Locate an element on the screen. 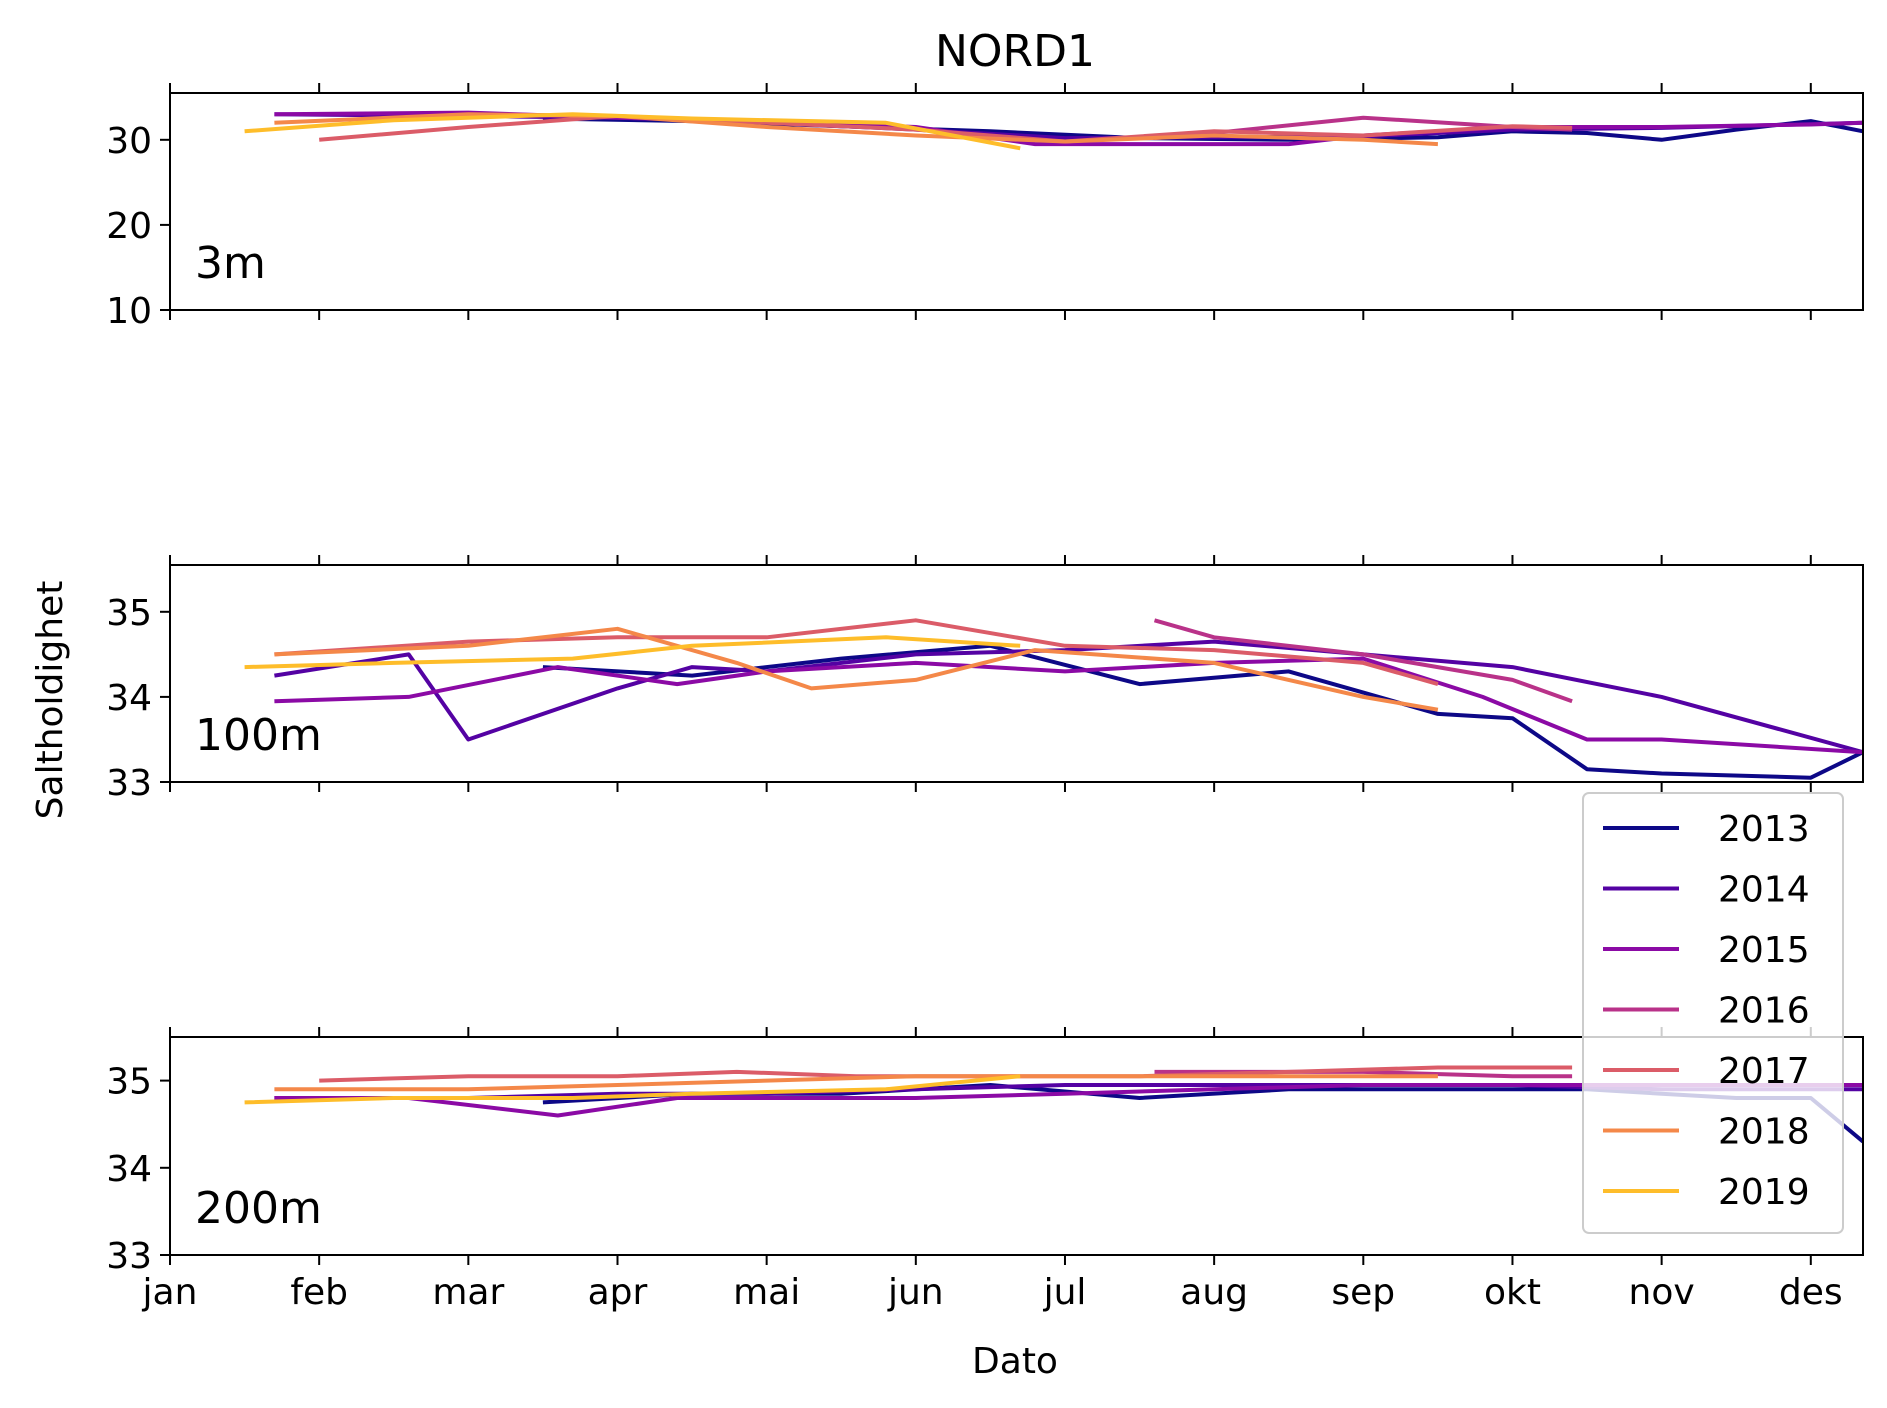 The image size is (1887, 1408). legend-label-2016: 2016 is located at coordinates (1764, 1011).